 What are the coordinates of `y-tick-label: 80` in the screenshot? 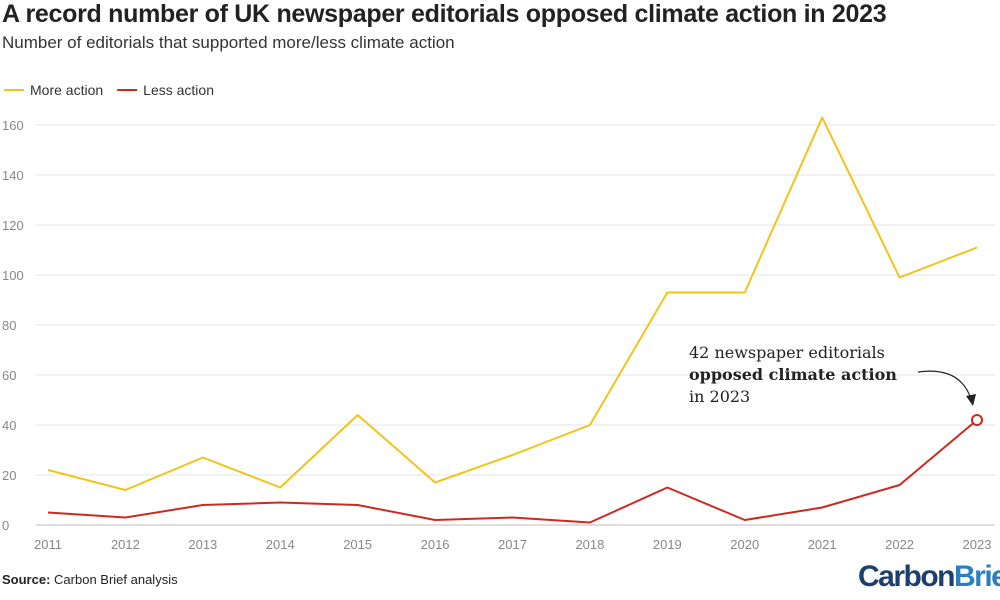 It's located at (9, 325).